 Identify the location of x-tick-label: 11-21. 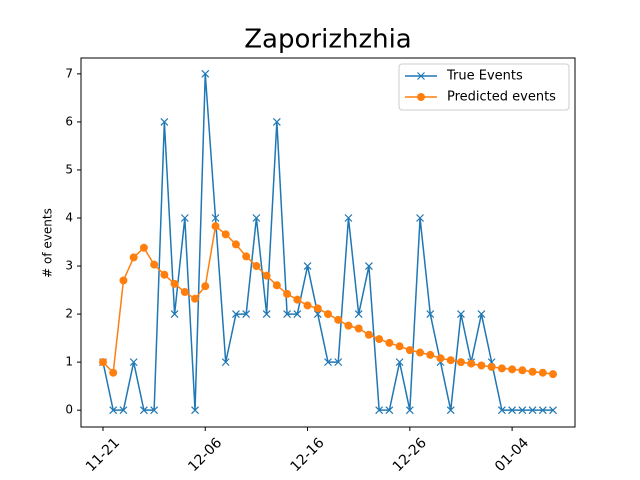
(103, 455).